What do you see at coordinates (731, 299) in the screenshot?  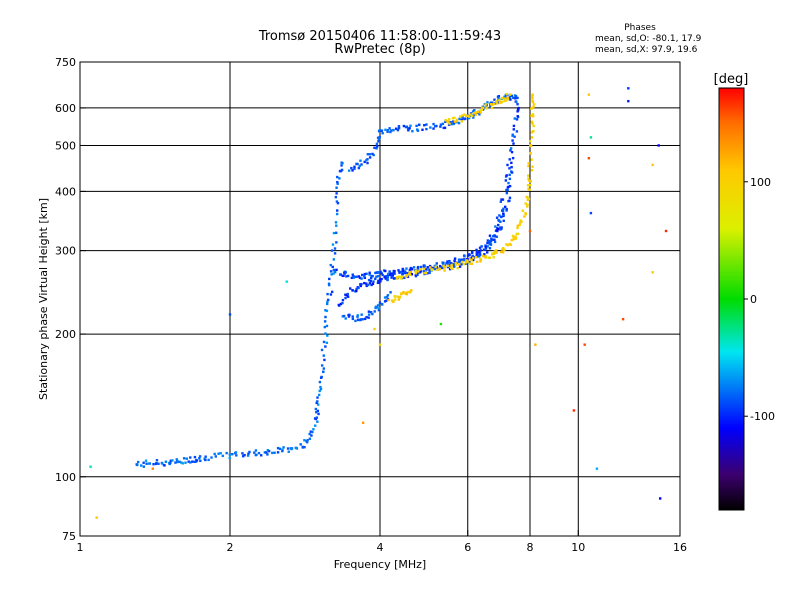 I see `colorbar-gradient` at bounding box center [731, 299].